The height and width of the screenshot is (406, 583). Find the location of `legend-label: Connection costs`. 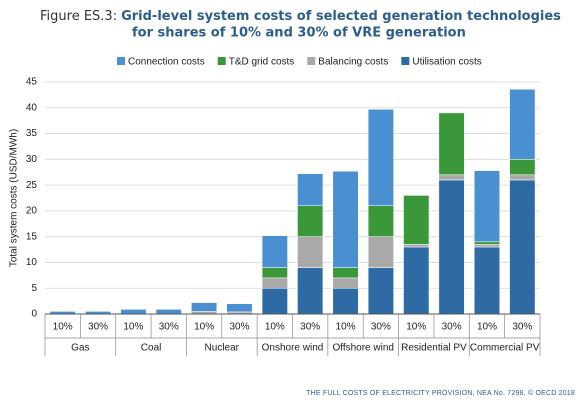

legend-label: Connection costs is located at coordinates (166, 62).